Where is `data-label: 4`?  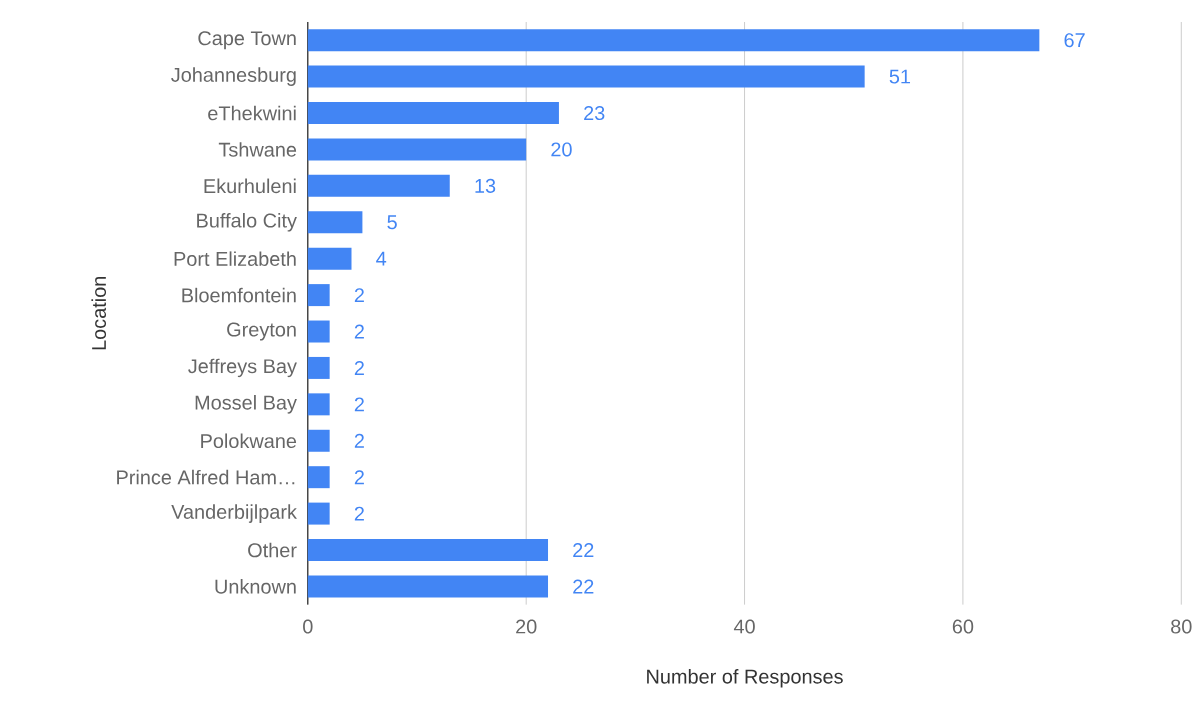 data-label: 4 is located at coordinates (381, 259).